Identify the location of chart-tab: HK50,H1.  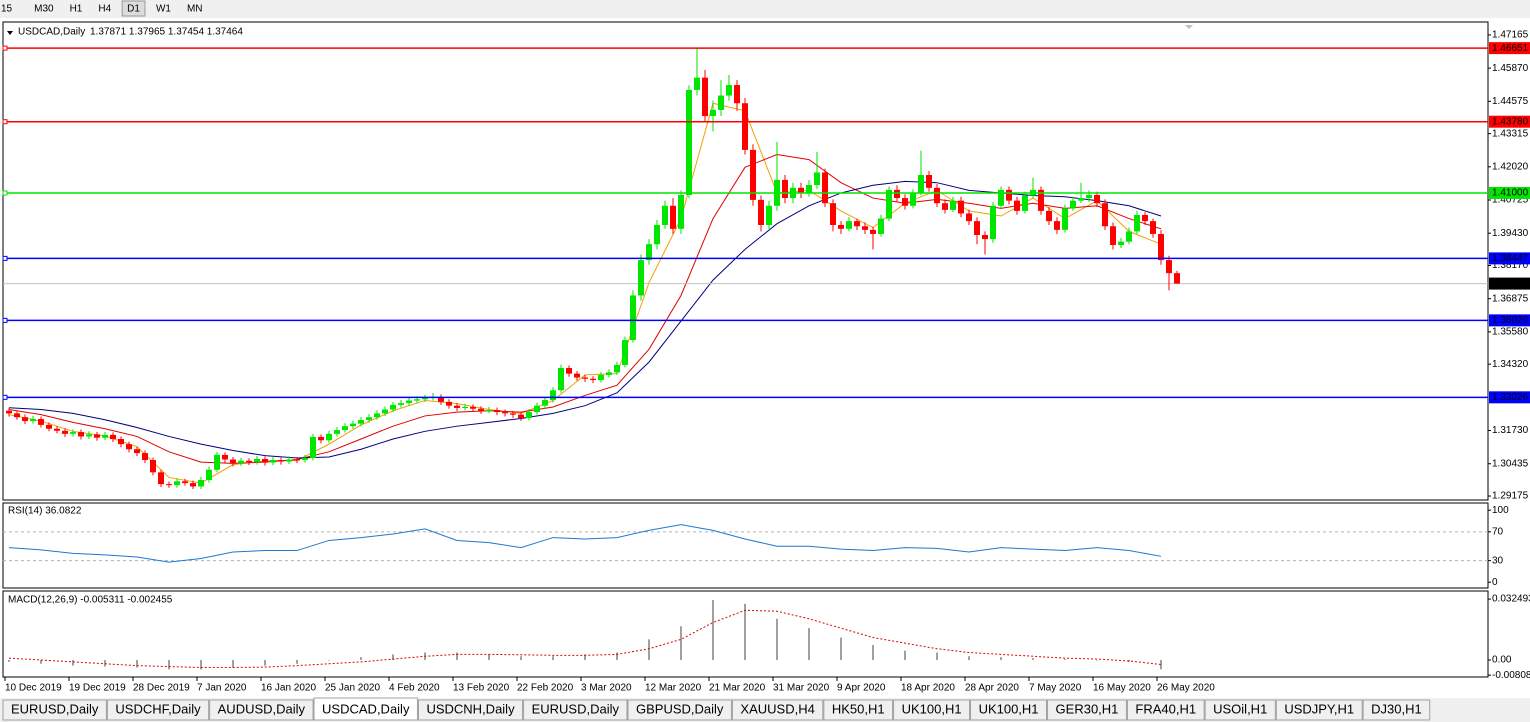
(858, 710).